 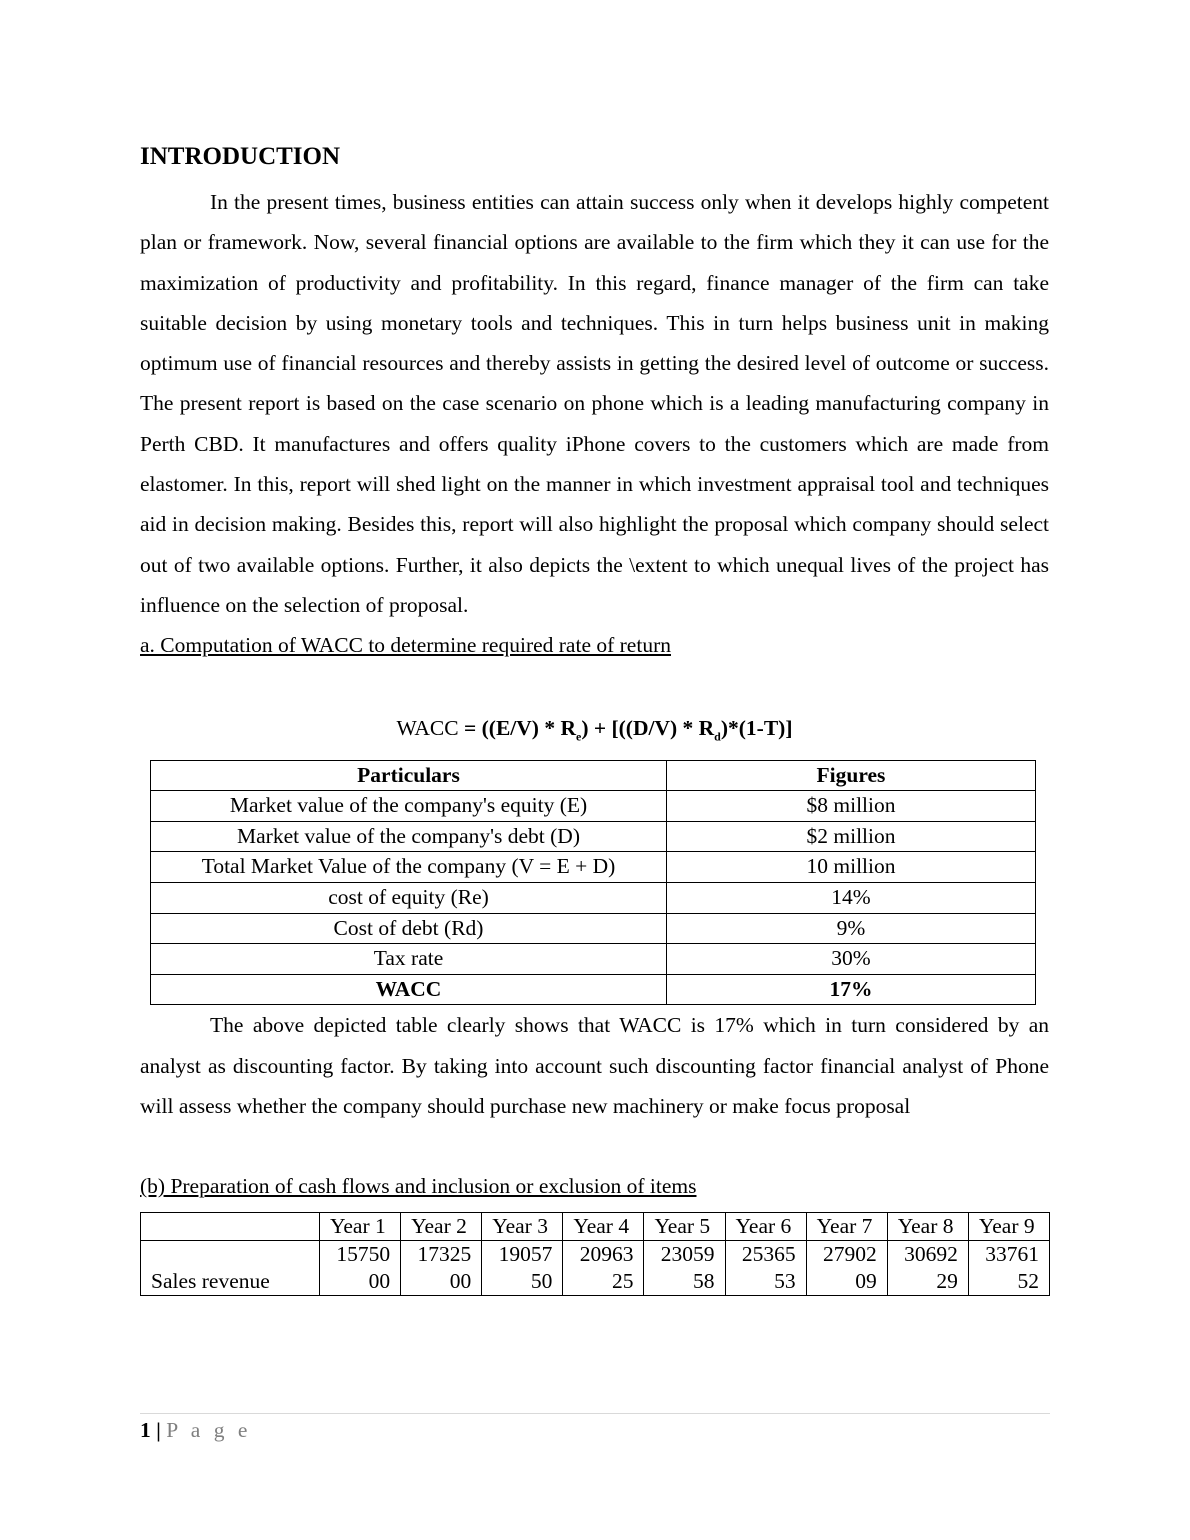 I want to click on year-header: Year 5, so click(x=684, y=1227).